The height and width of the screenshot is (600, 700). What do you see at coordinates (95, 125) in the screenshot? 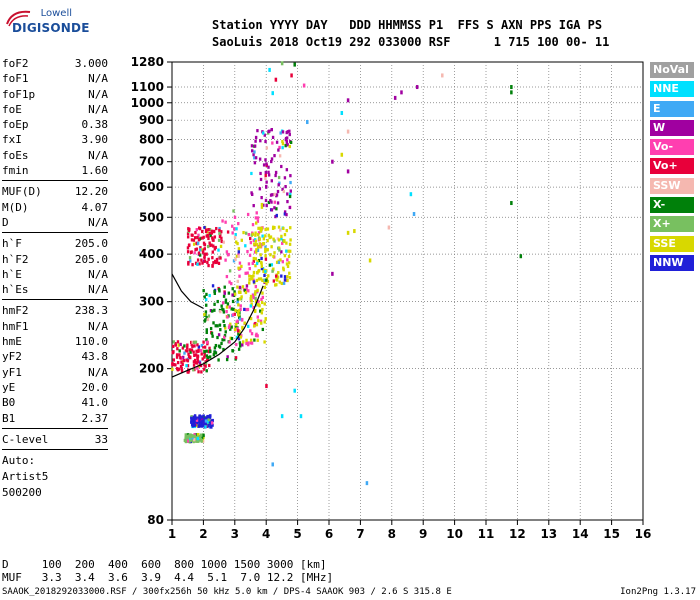
I see `param-value: 0.38` at bounding box center [95, 125].